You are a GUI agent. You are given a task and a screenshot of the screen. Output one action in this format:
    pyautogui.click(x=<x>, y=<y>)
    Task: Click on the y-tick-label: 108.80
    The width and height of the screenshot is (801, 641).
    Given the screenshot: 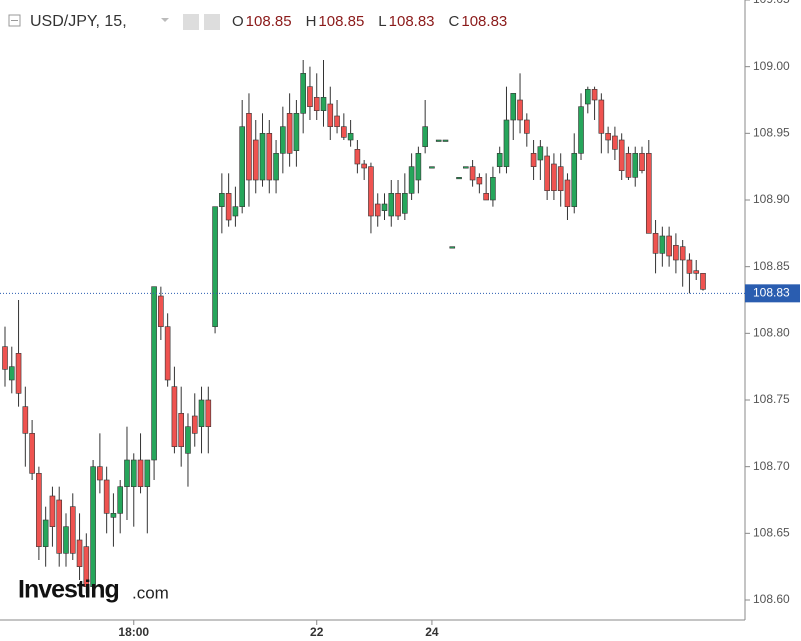 What is the action you would take?
    pyautogui.click(x=771, y=333)
    